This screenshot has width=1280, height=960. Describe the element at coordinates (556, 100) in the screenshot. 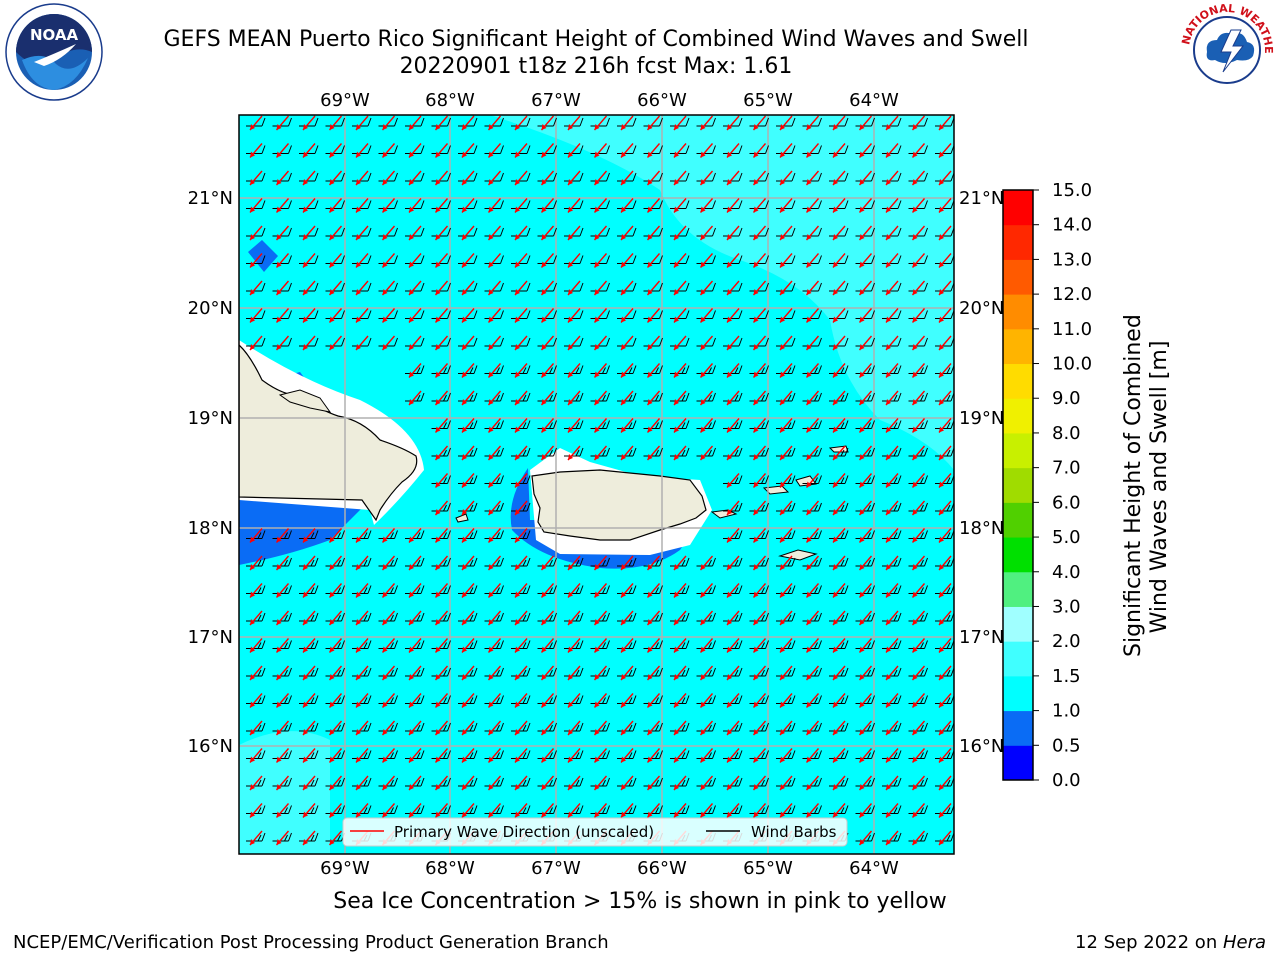

I see `lon-label-top: 67°W` at that location.